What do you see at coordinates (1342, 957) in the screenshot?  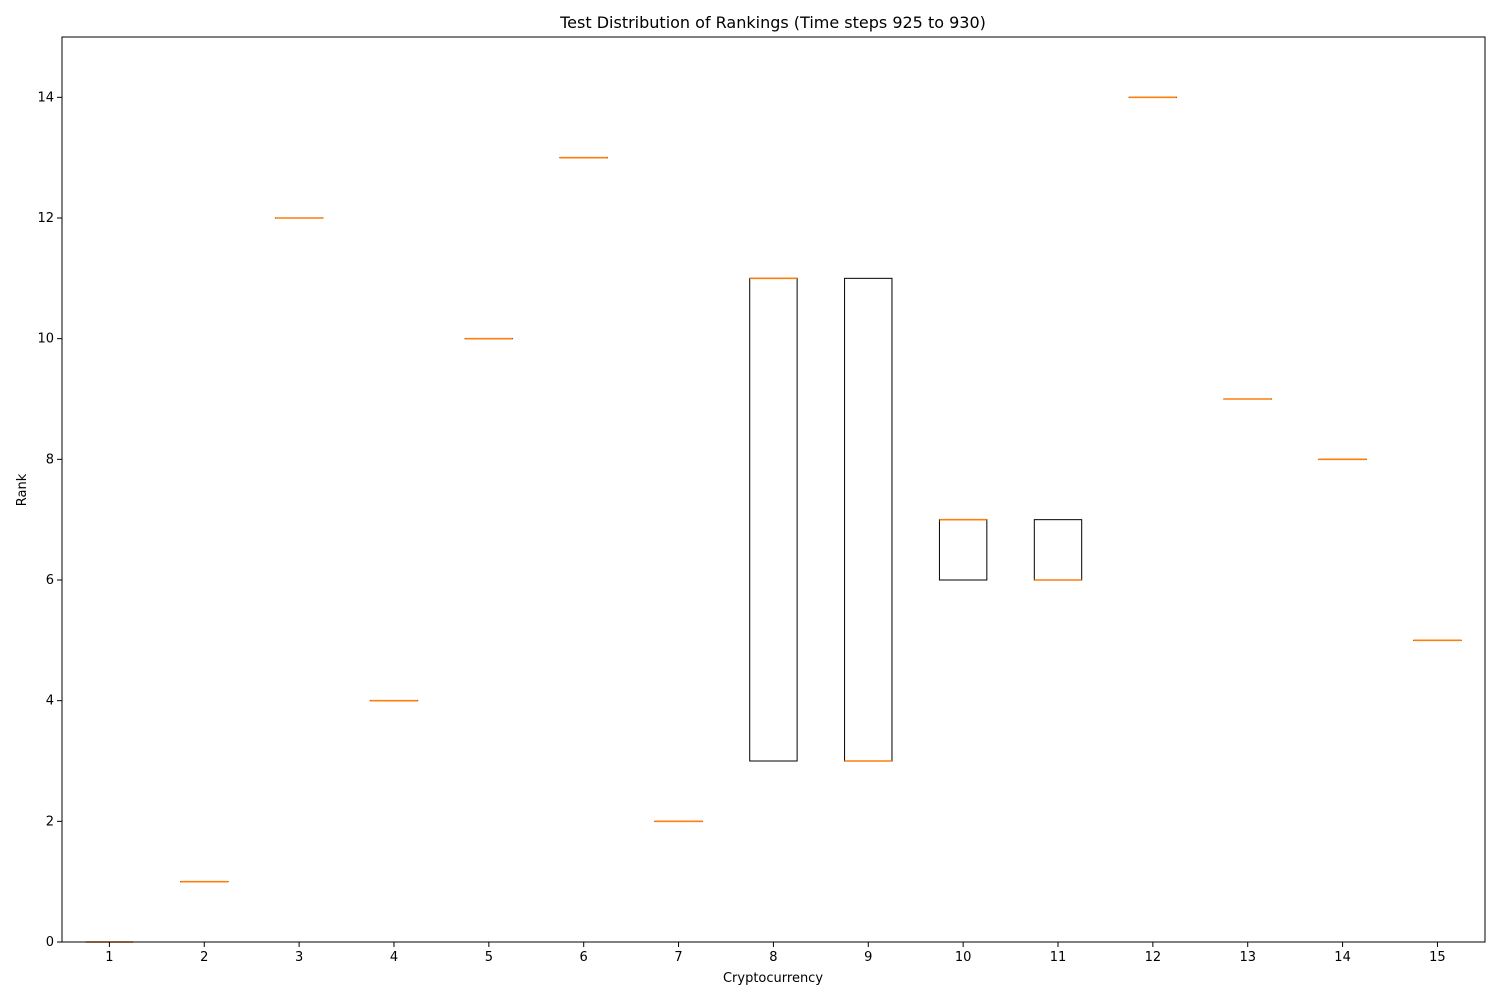 I see `x-tick-label: 14` at bounding box center [1342, 957].